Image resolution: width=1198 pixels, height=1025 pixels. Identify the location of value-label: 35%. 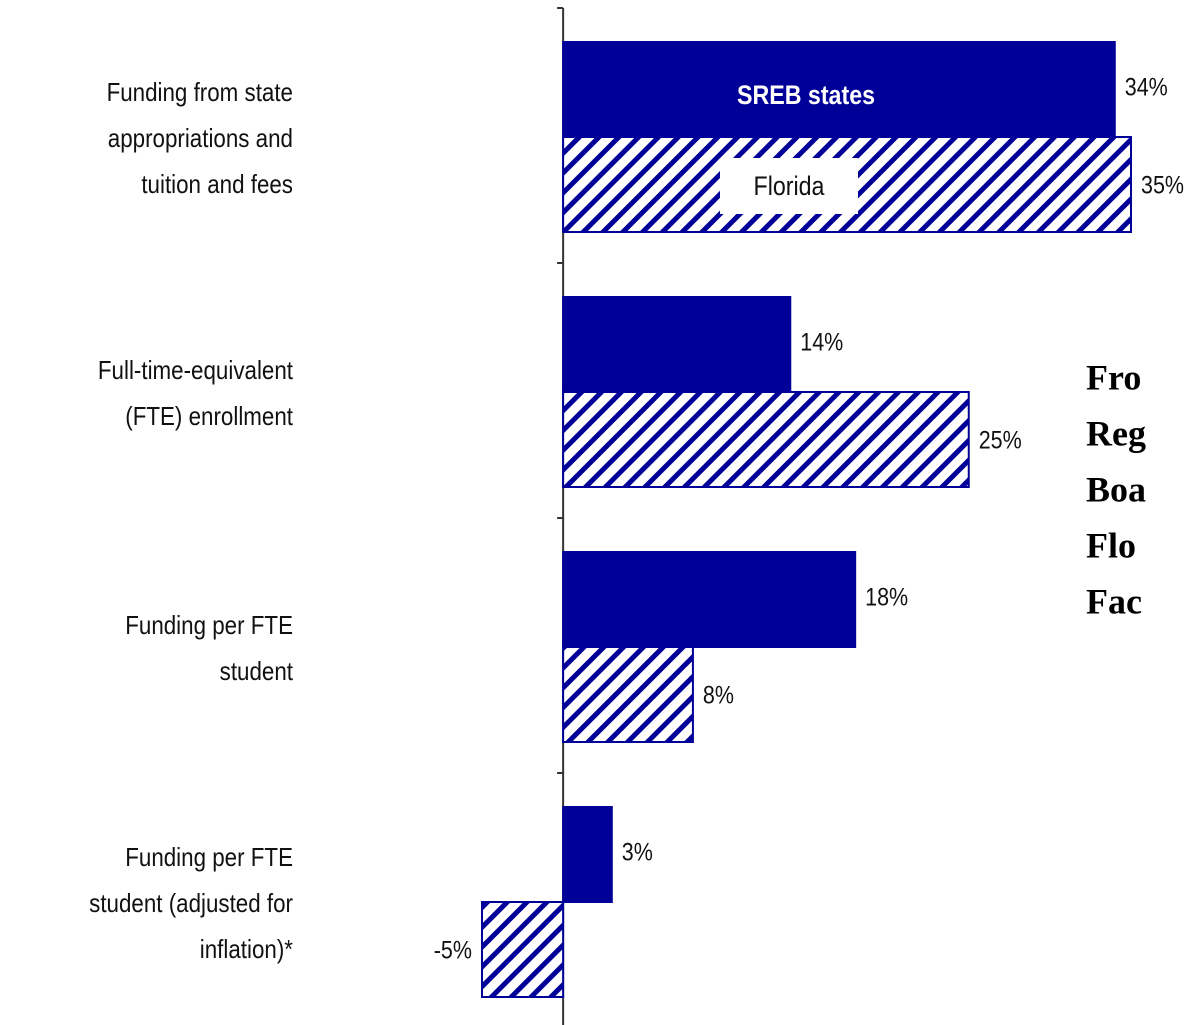
(1162, 185).